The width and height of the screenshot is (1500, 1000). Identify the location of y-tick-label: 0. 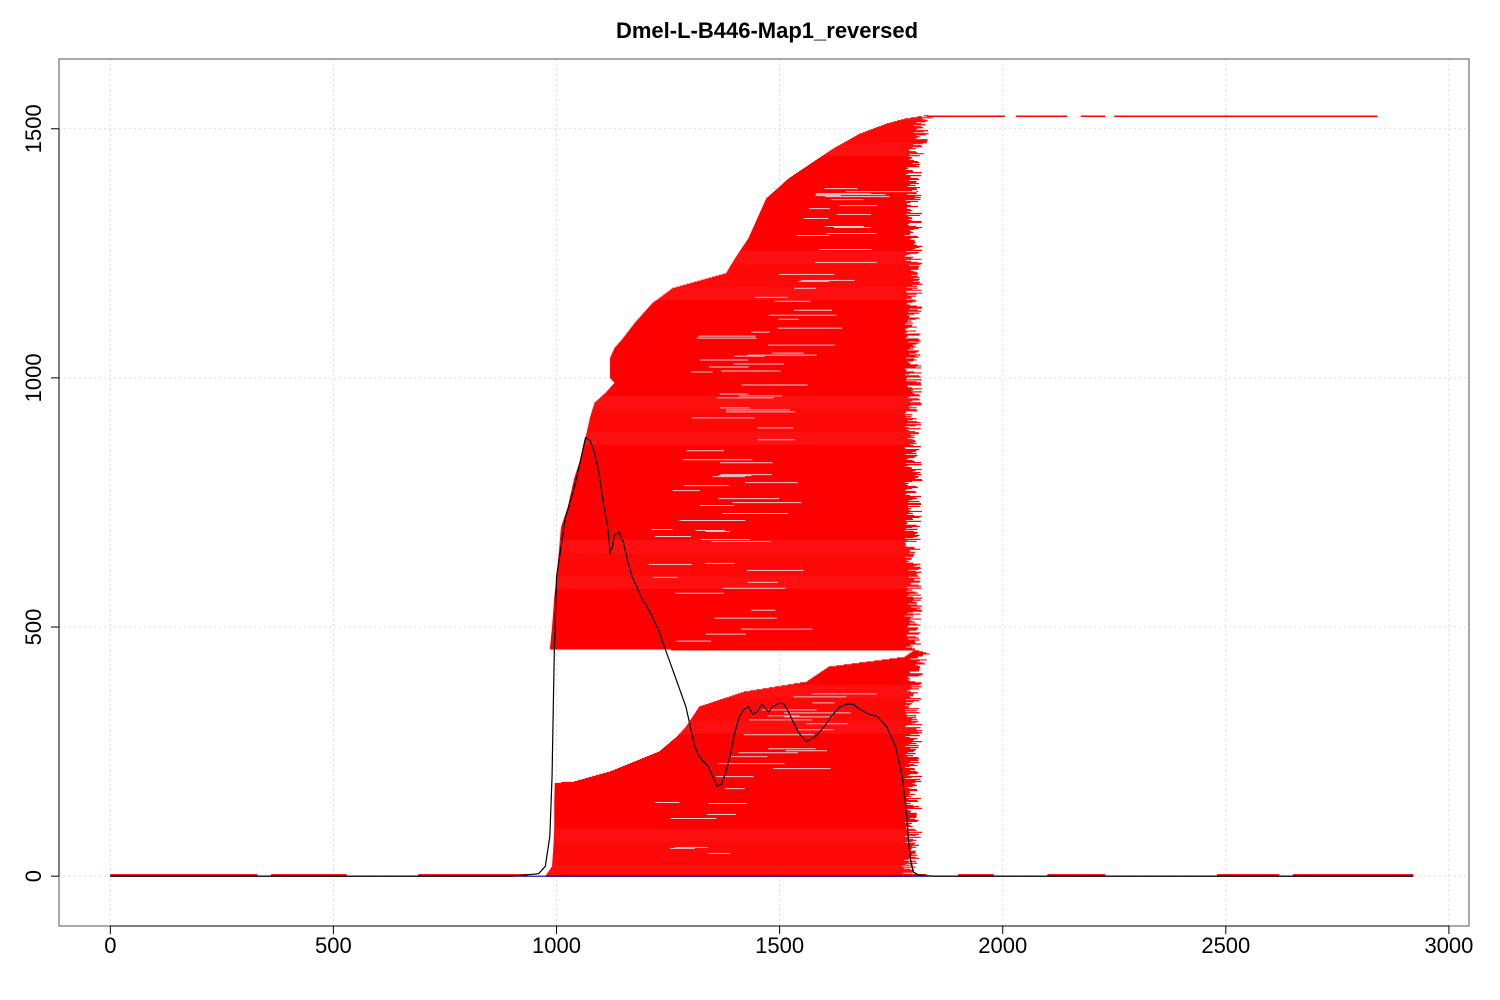
(33, 876).